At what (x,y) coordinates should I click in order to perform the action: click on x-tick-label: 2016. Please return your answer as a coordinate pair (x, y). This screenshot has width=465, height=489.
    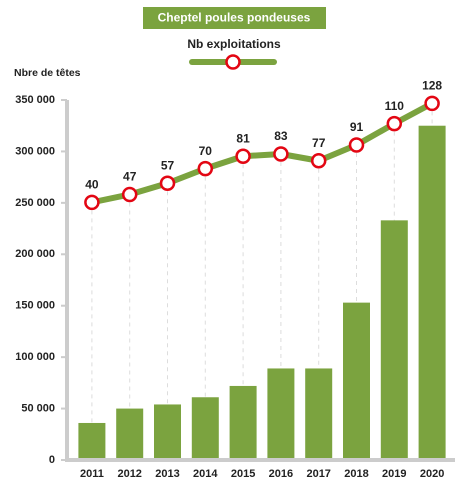
    Looking at the image, I should click on (281, 474).